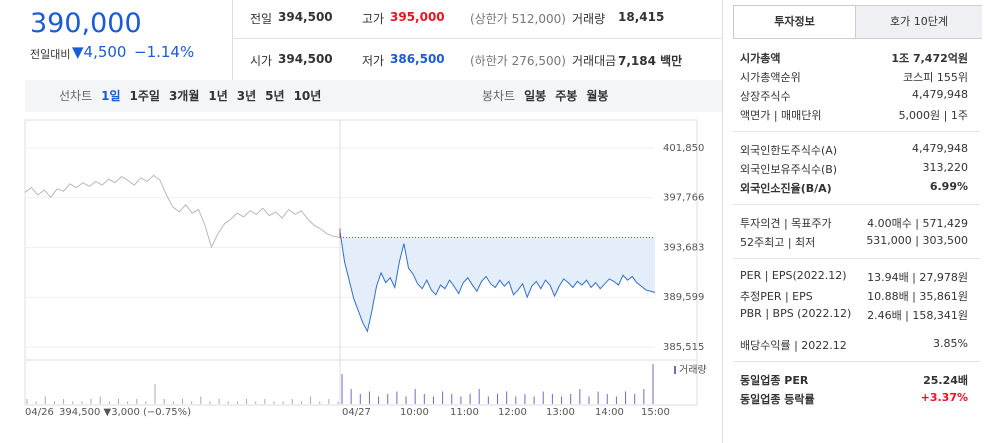  Describe the element at coordinates (683, 148) in the screenshot. I see `y-tick-label: 401,850` at that location.